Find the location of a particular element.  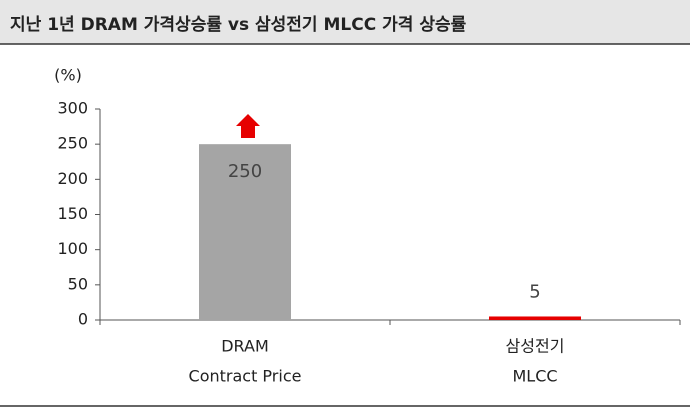

title-band is located at coordinates (345, 22).